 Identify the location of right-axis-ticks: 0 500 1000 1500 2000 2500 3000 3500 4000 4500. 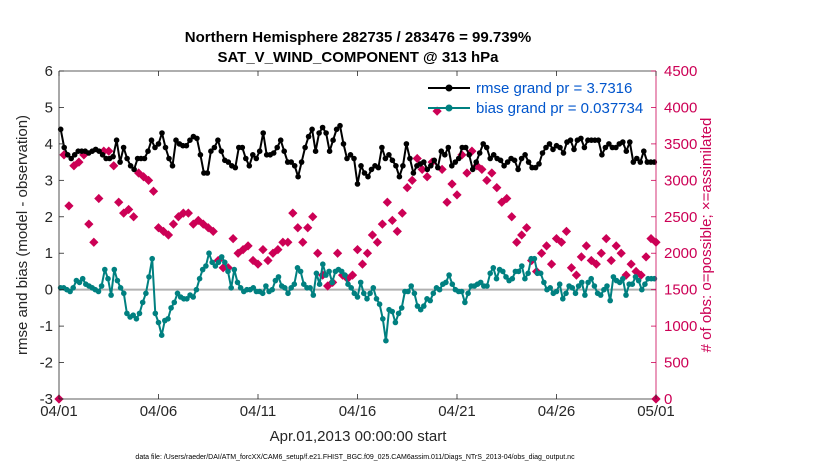
(674, 235).